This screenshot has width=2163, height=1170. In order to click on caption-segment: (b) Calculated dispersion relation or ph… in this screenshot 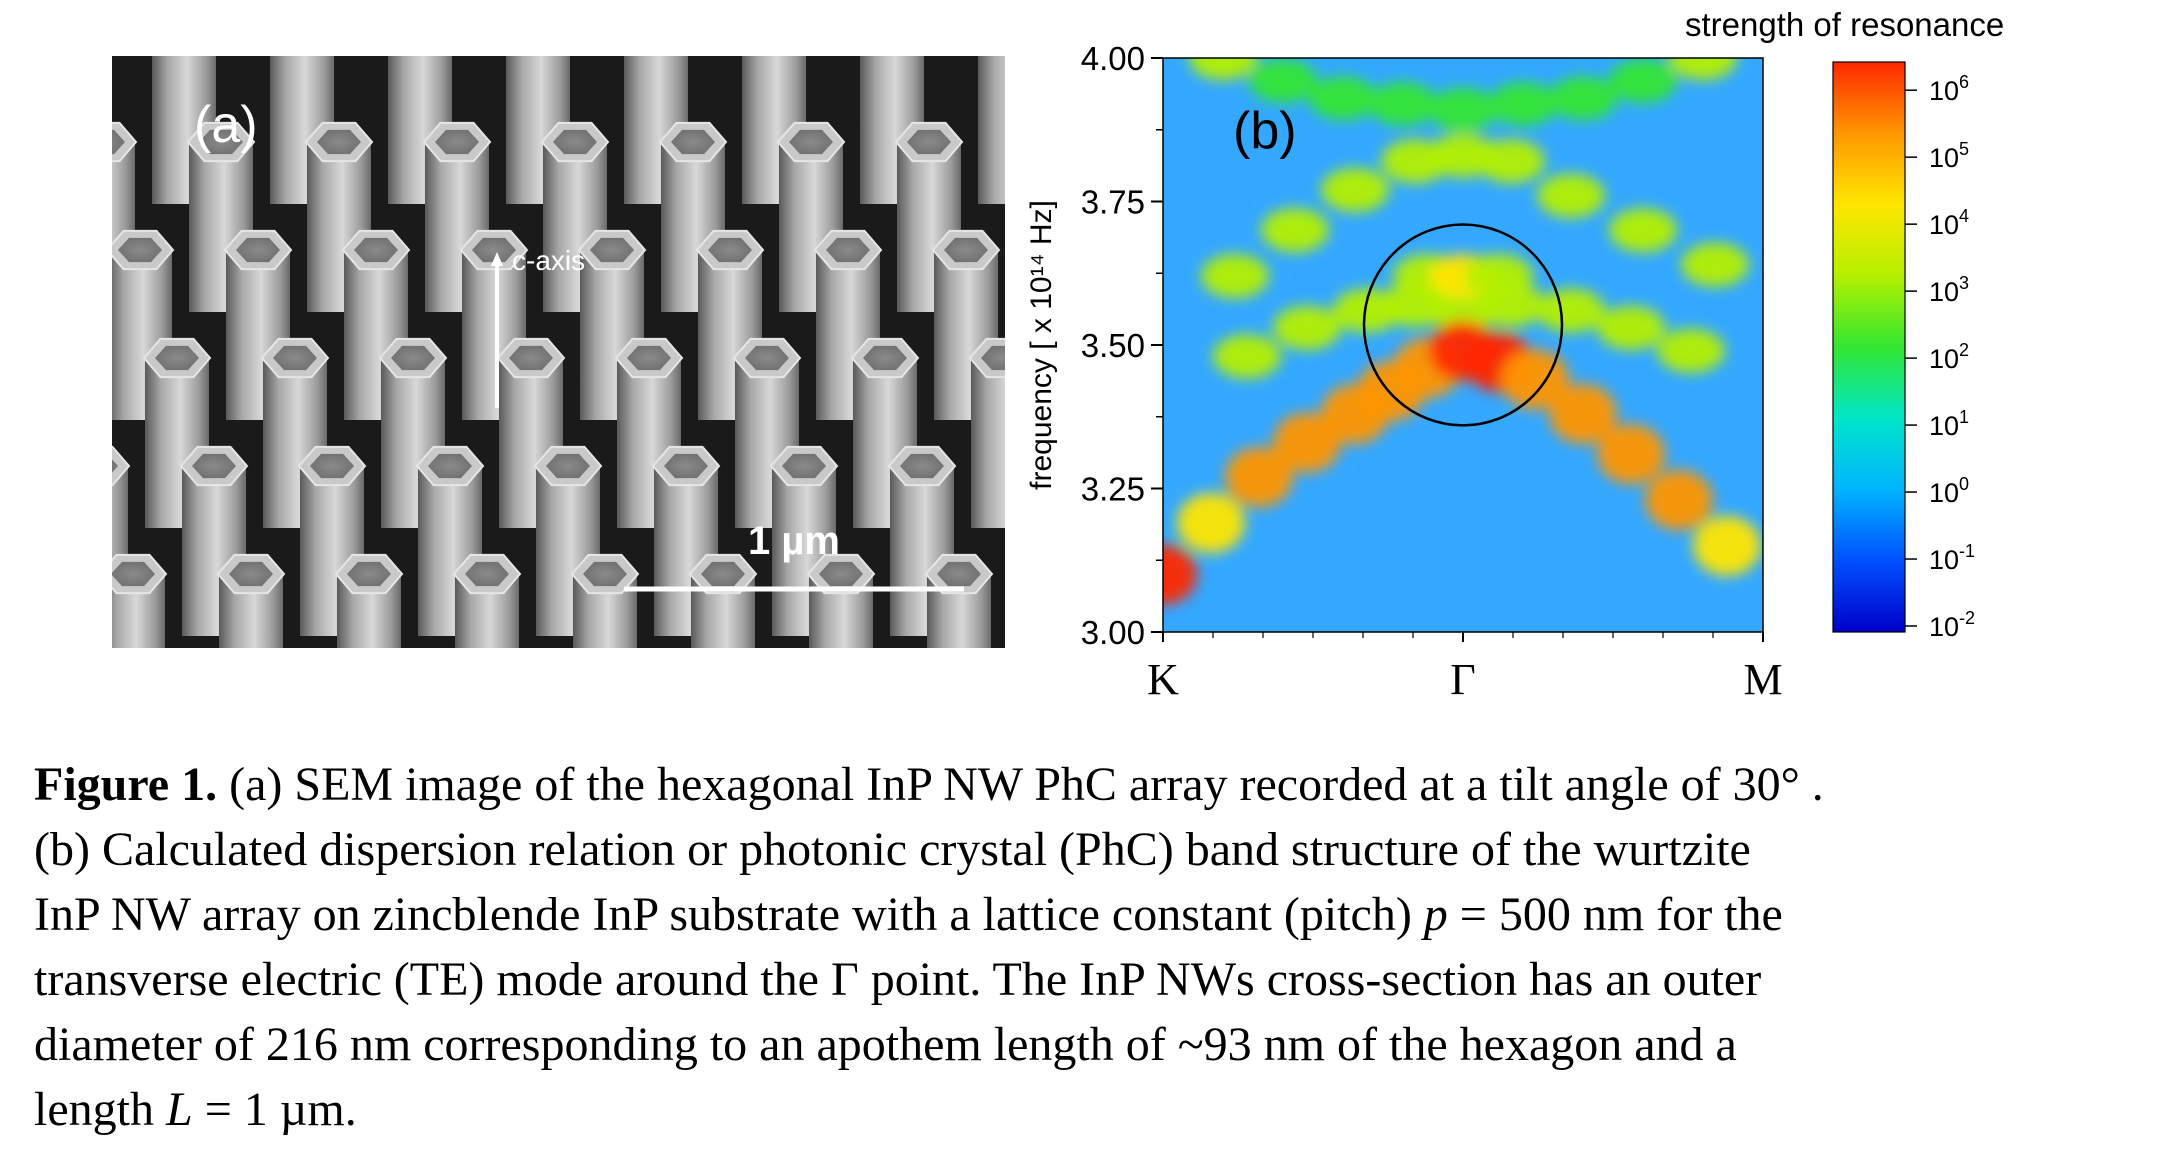, I will do `click(892, 849)`.